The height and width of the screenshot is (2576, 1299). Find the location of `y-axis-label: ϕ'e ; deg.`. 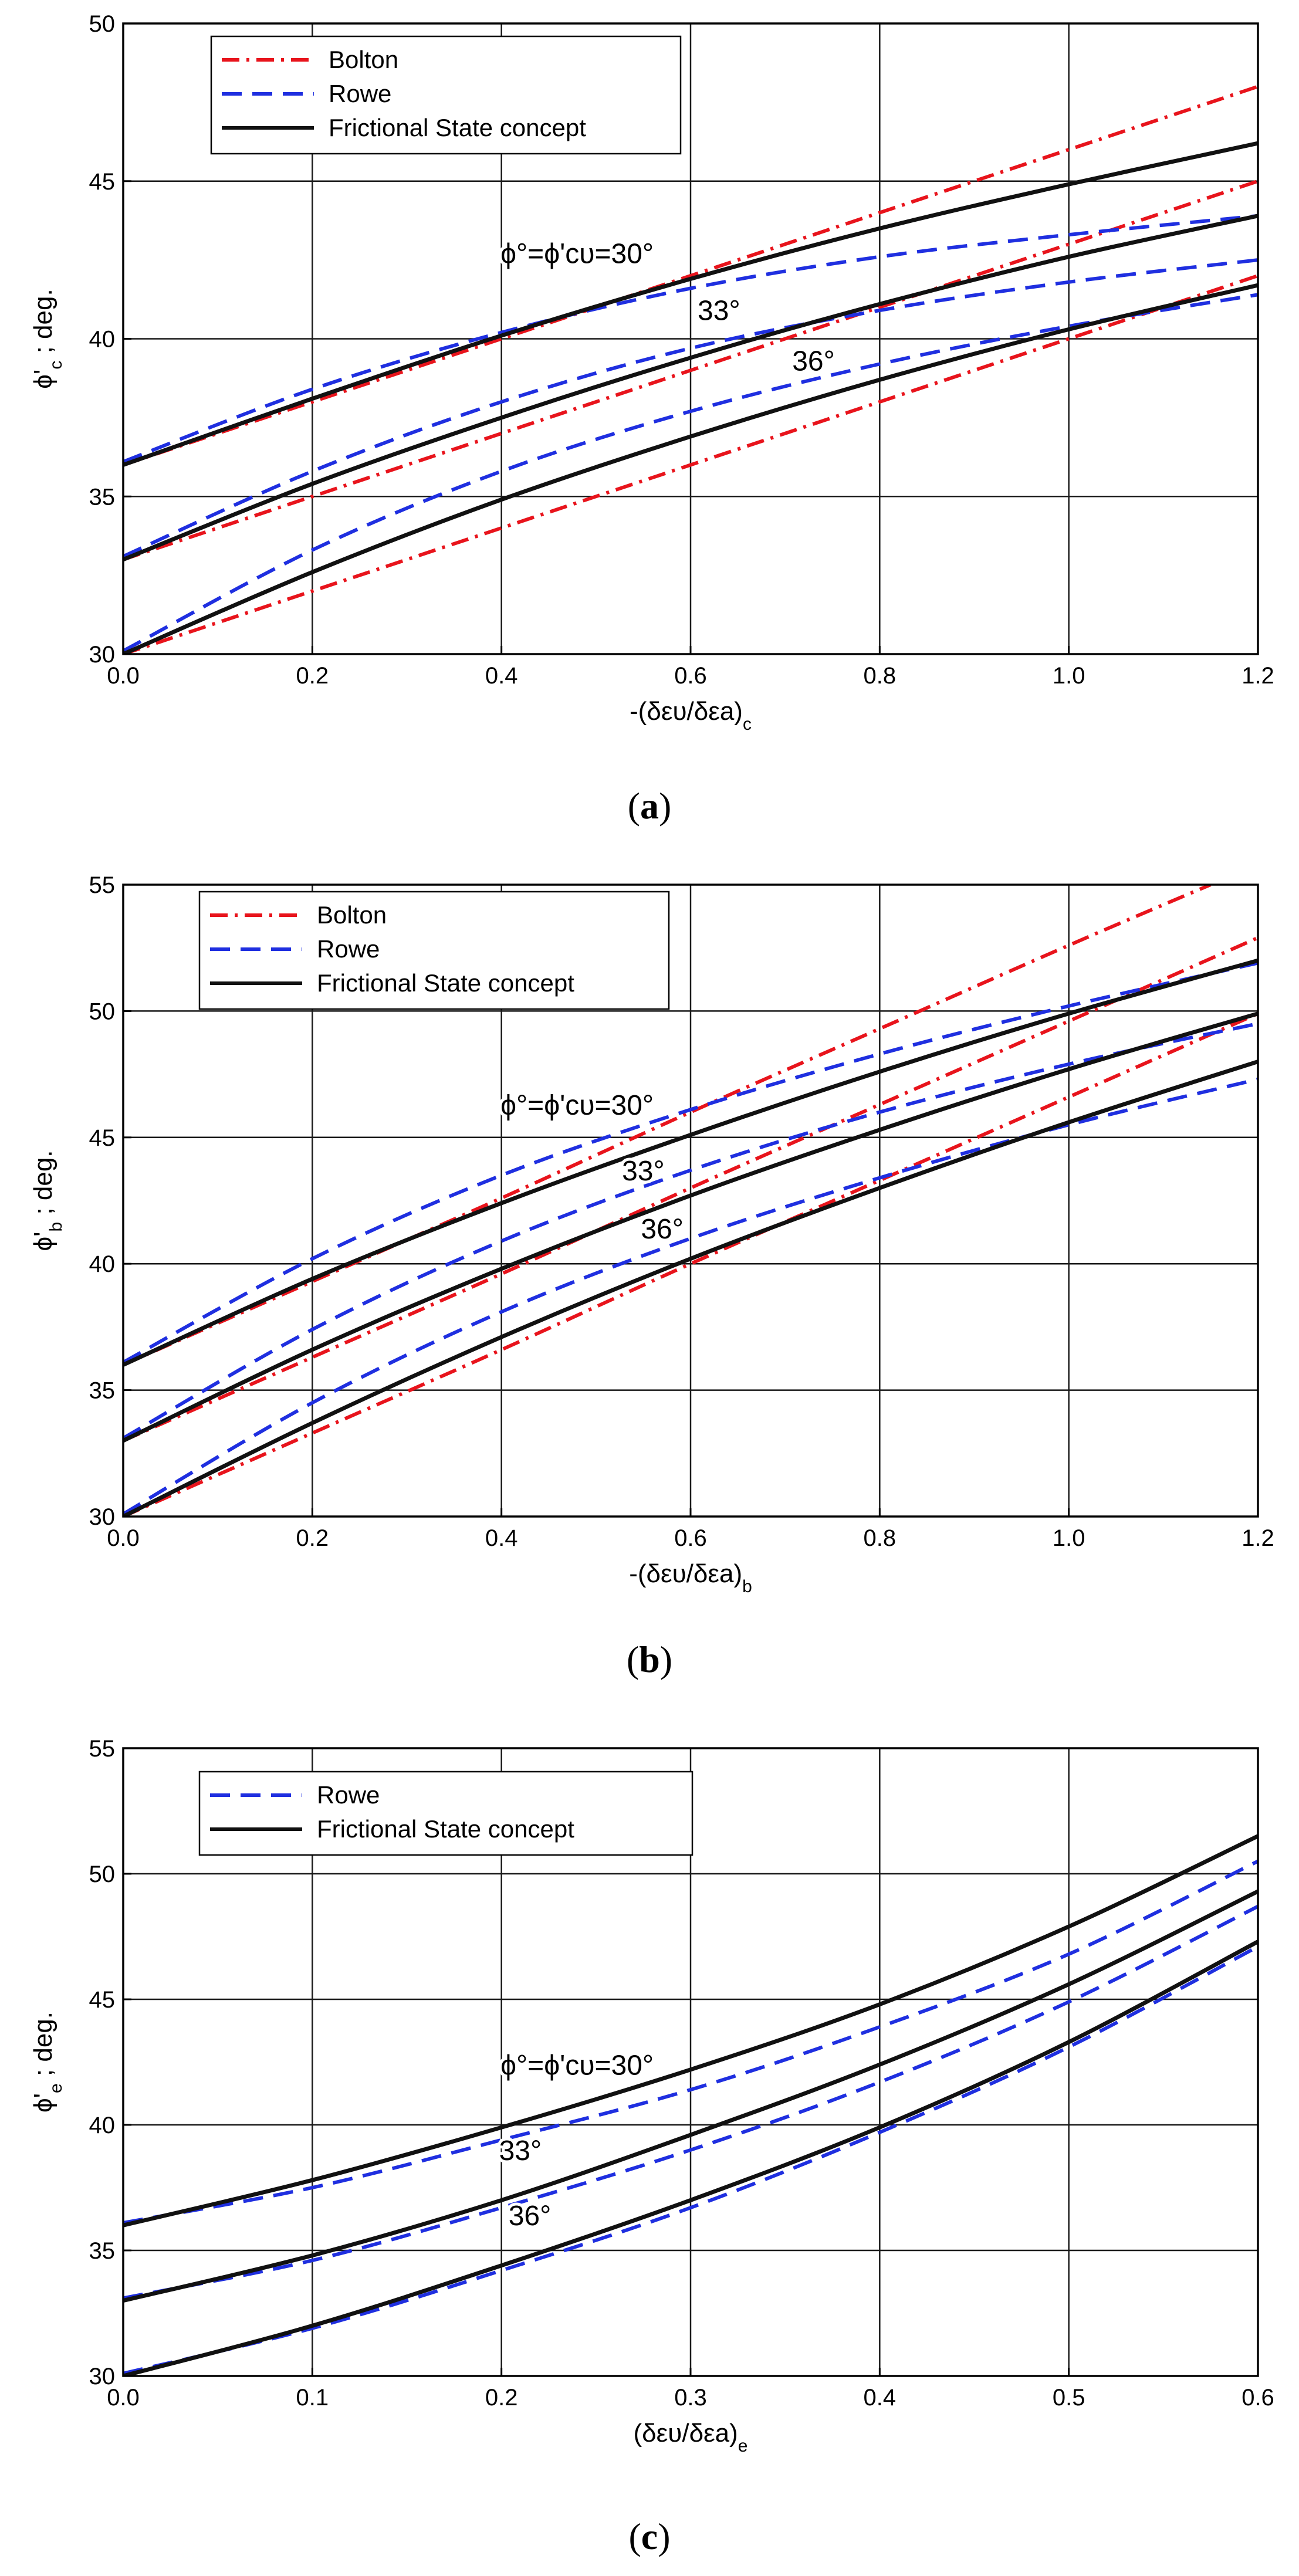

y-axis-label: ϕ'e ; deg. is located at coordinates (47, 2062).